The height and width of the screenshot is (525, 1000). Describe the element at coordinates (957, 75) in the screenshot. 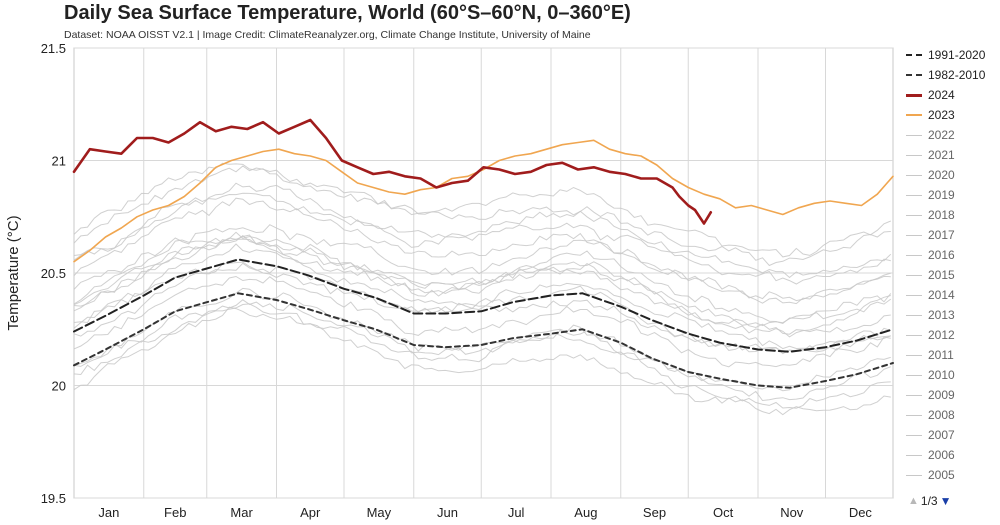

I see `legend-label: 1982-2010` at that location.